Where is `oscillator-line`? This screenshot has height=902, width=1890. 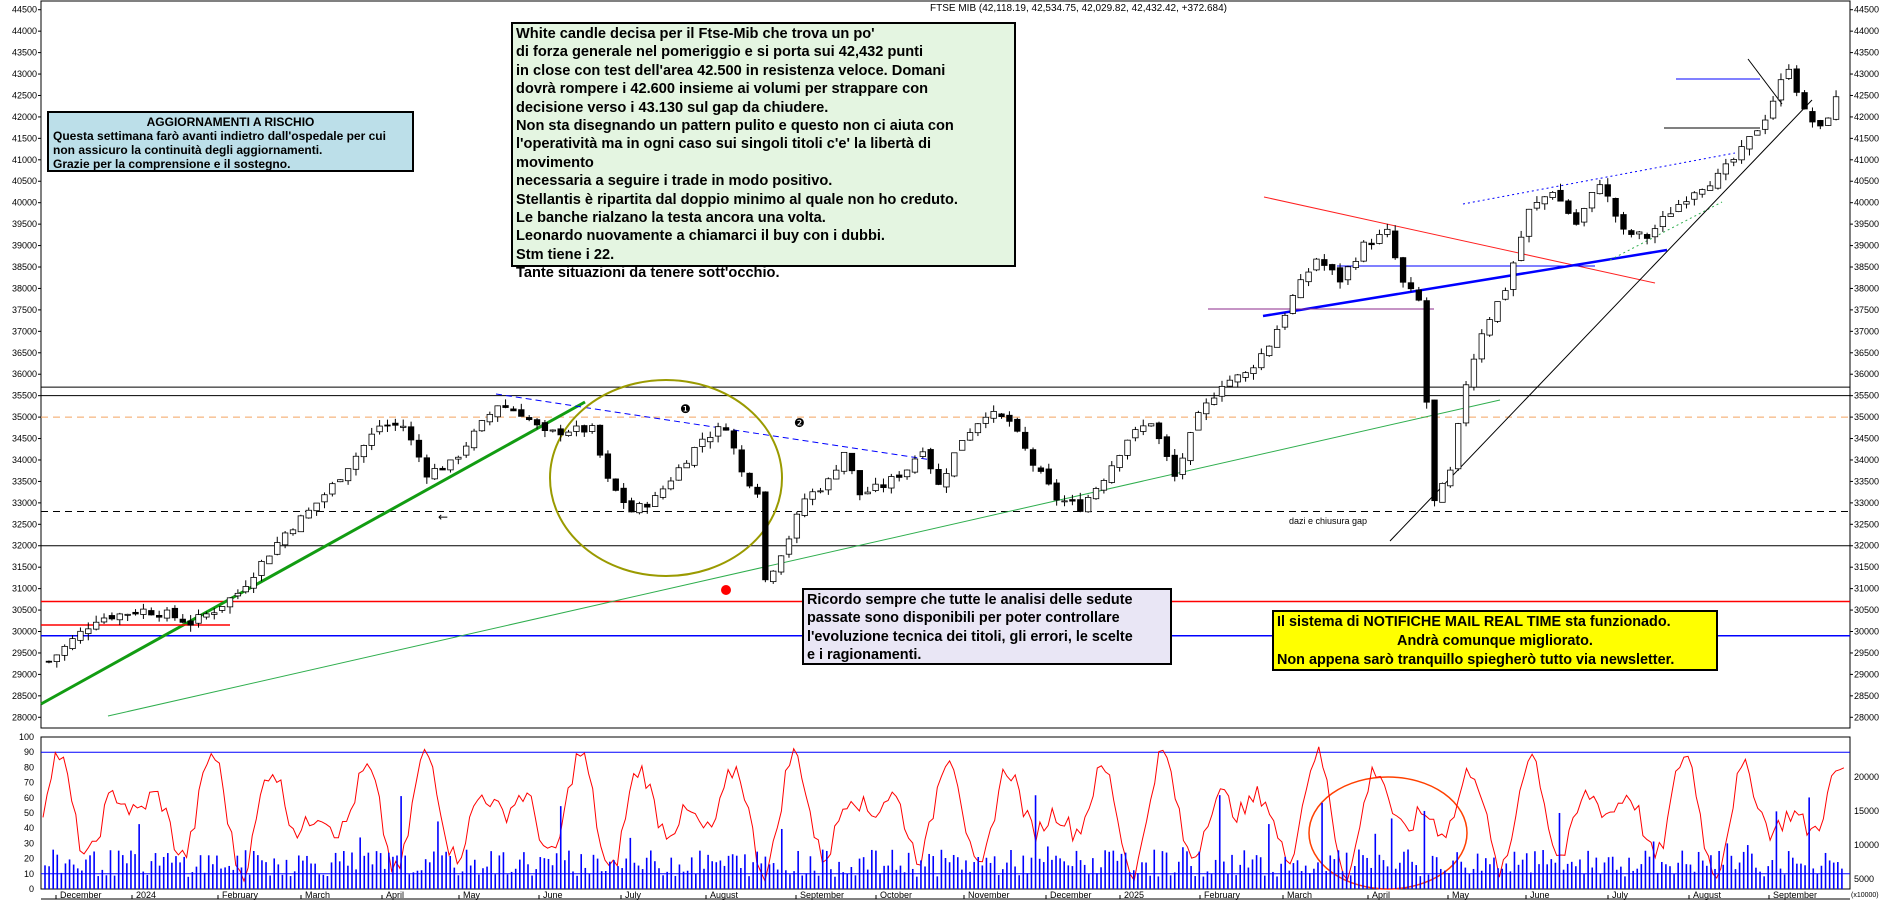
oscillator-line is located at coordinates (943, 814).